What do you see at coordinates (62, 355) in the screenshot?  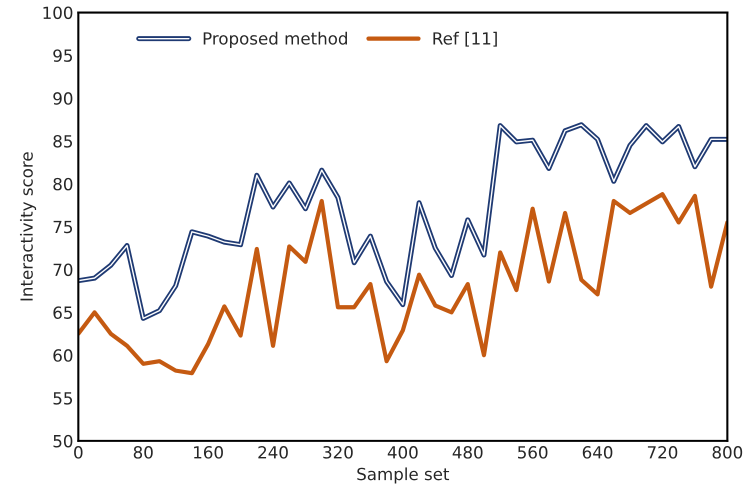 I see `y-tick-label: 60` at bounding box center [62, 355].